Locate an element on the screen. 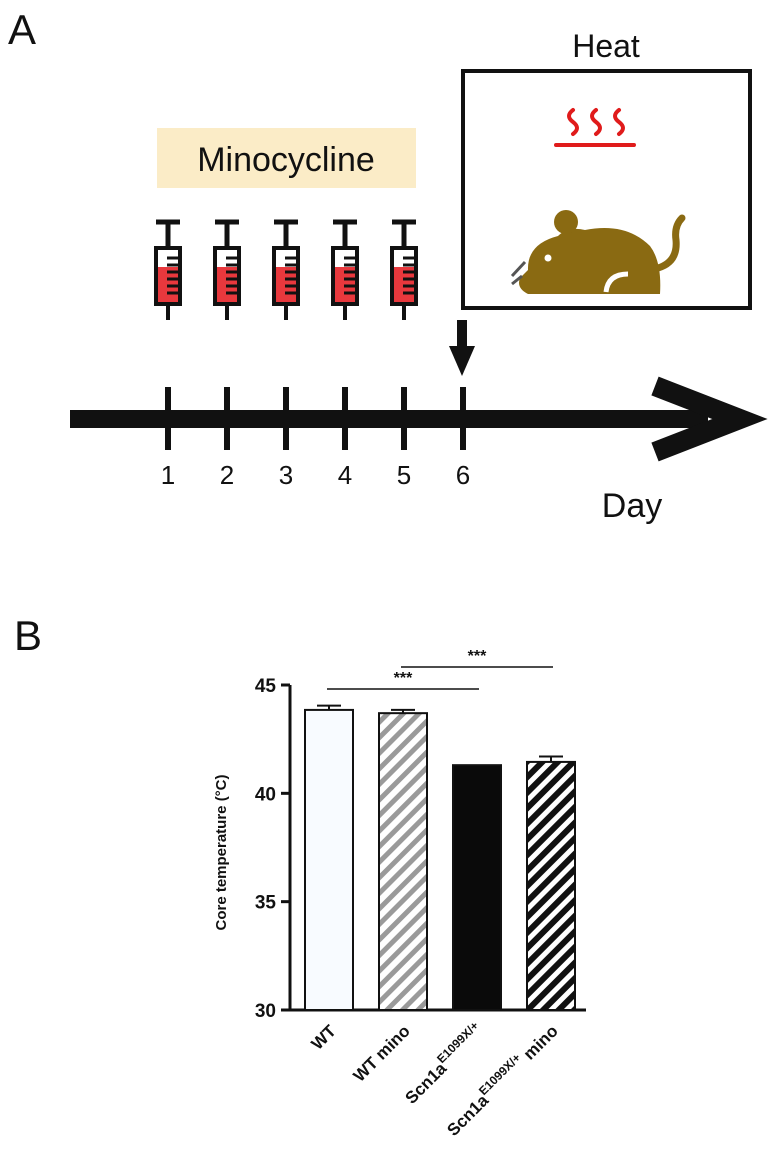 This screenshot has width=772, height=1172. y-tick-label: 40 is located at coordinates (265, 794).